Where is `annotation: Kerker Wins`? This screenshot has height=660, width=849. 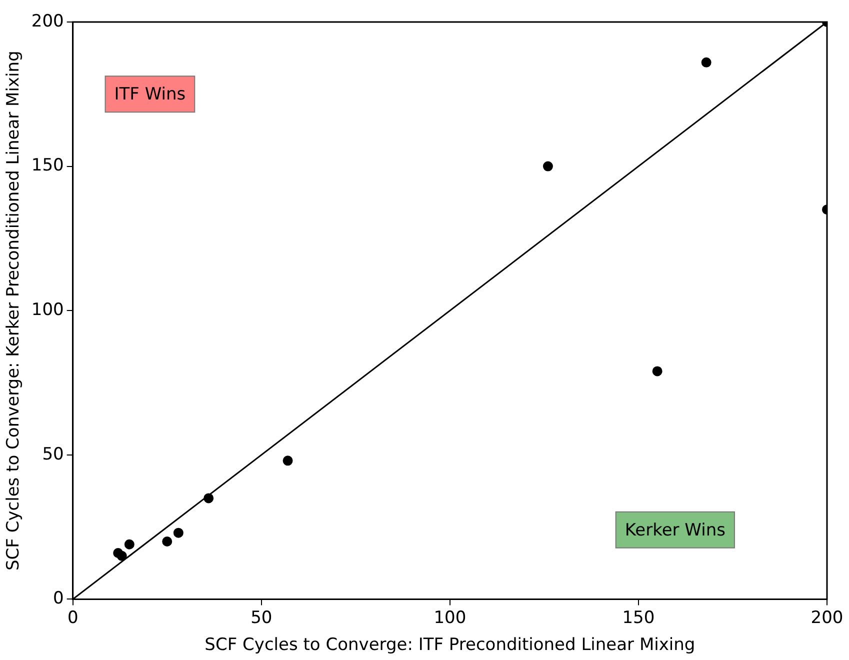
annotation: Kerker Wins is located at coordinates (675, 530).